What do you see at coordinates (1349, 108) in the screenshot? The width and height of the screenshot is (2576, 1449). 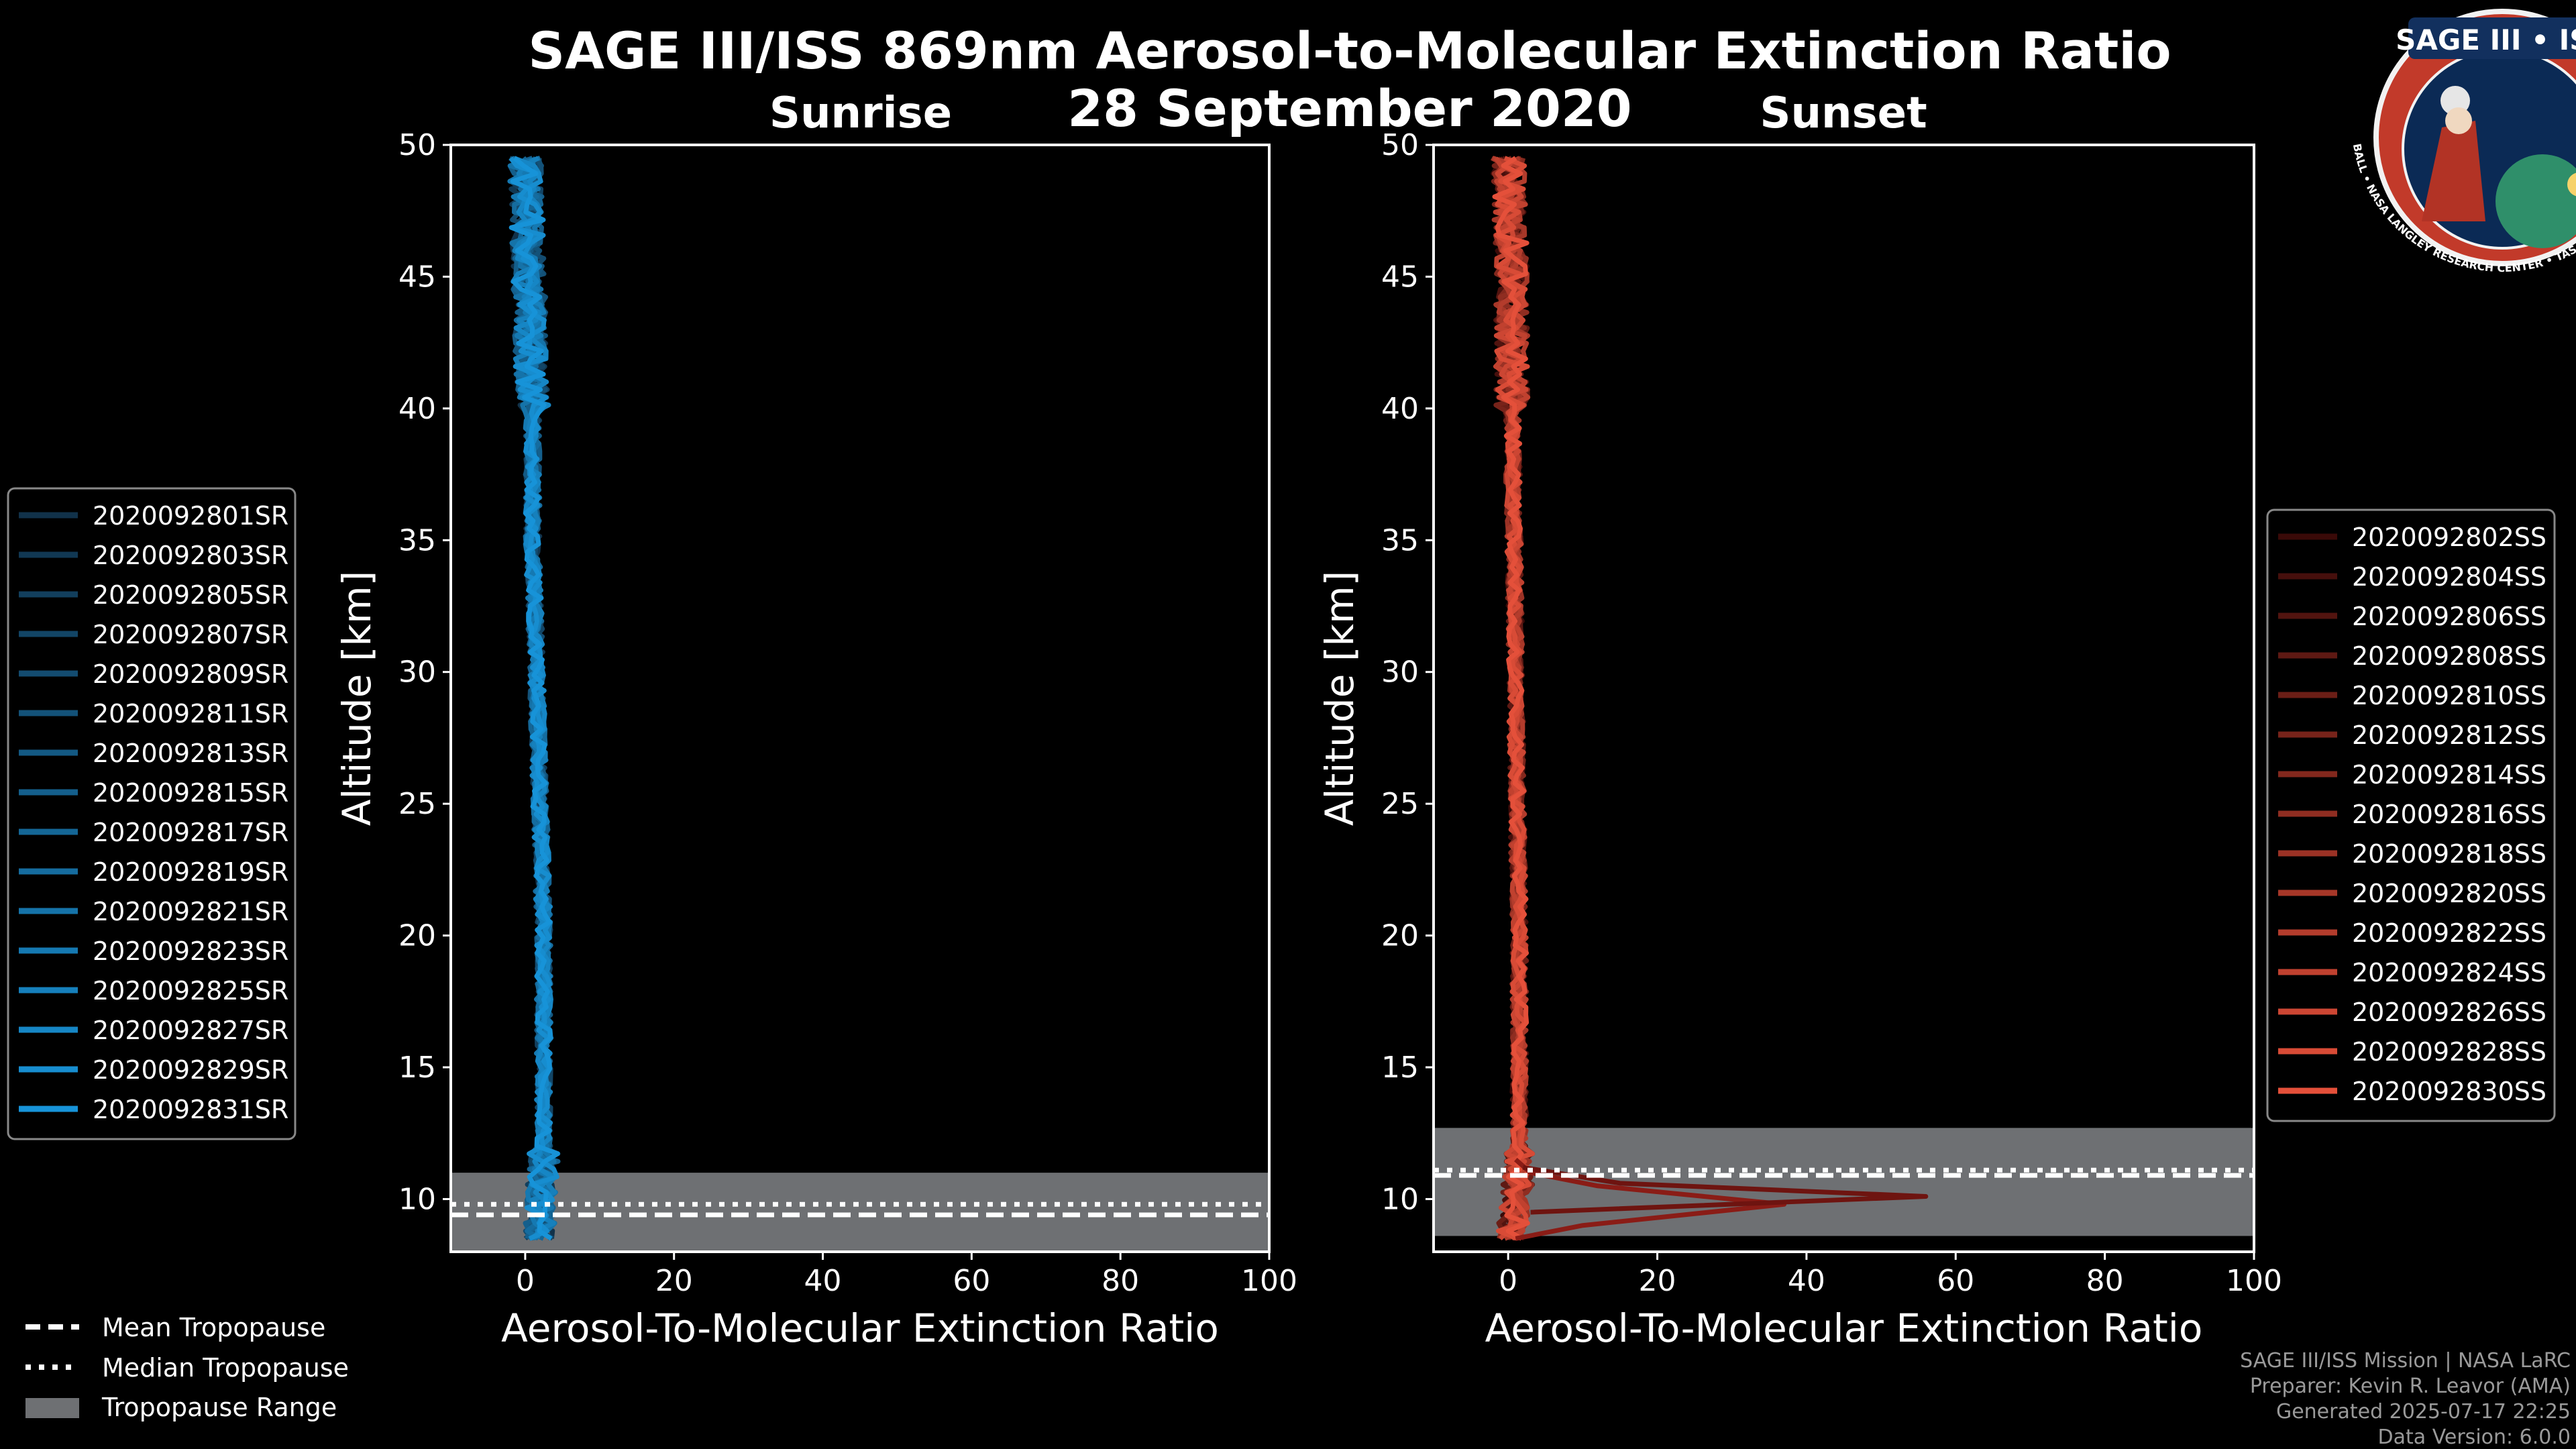 I see `figure-date: 28 September 2020` at bounding box center [1349, 108].